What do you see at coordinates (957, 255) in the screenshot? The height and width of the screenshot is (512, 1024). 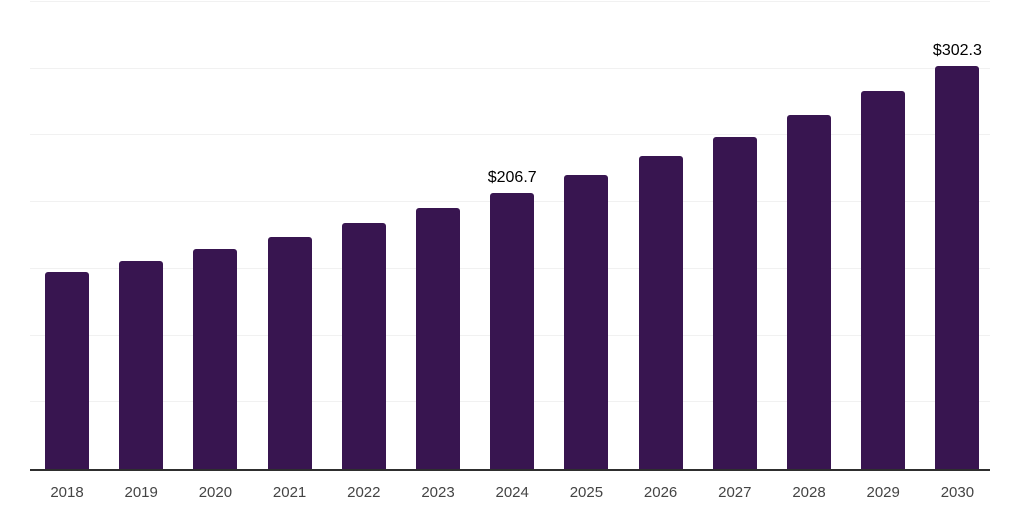 I see `bar-2030: $302.3` at bounding box center [957, 255].